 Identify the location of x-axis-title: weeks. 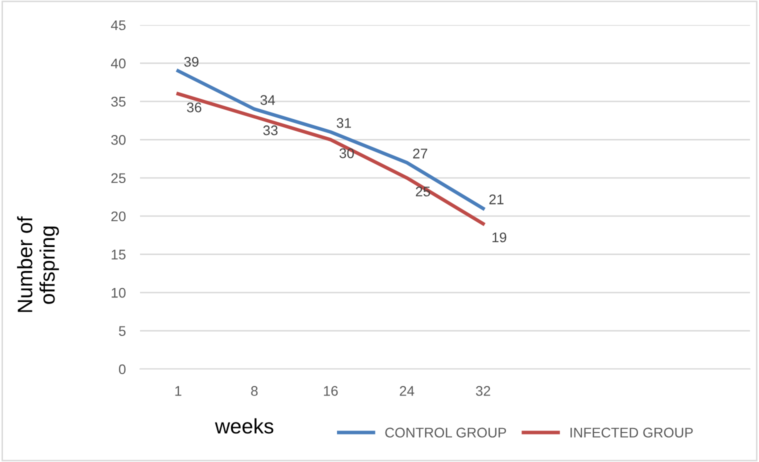
(244, 426).